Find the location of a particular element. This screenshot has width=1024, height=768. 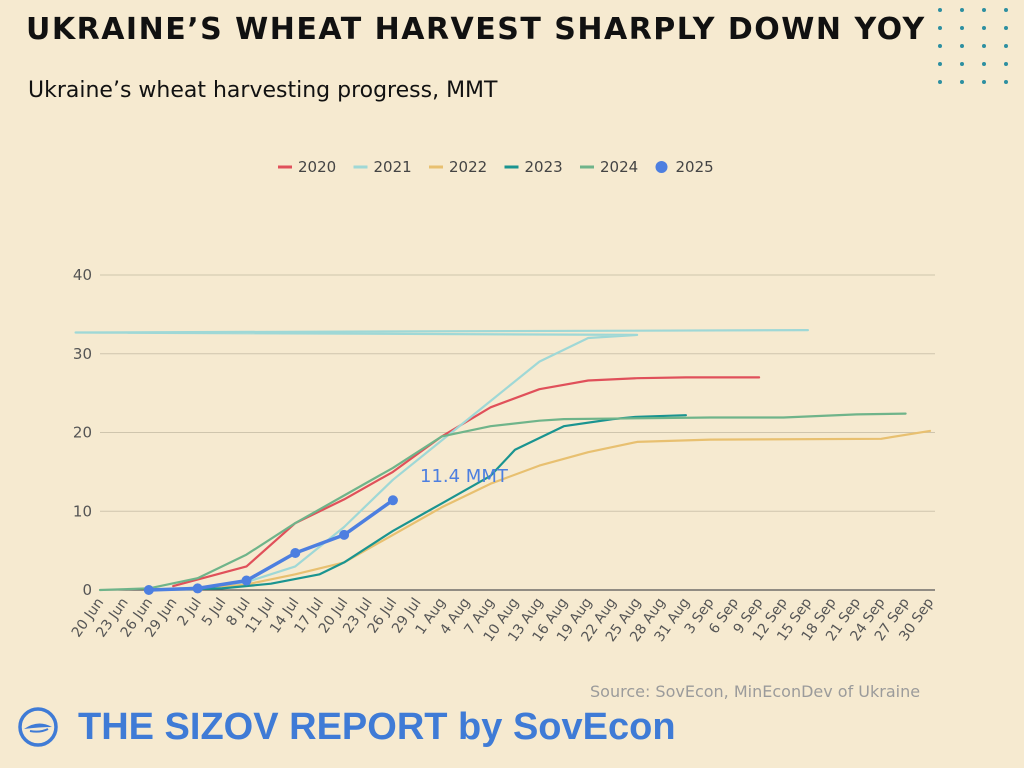

y-tick-label: 0 is located at coordinates (87, 590).